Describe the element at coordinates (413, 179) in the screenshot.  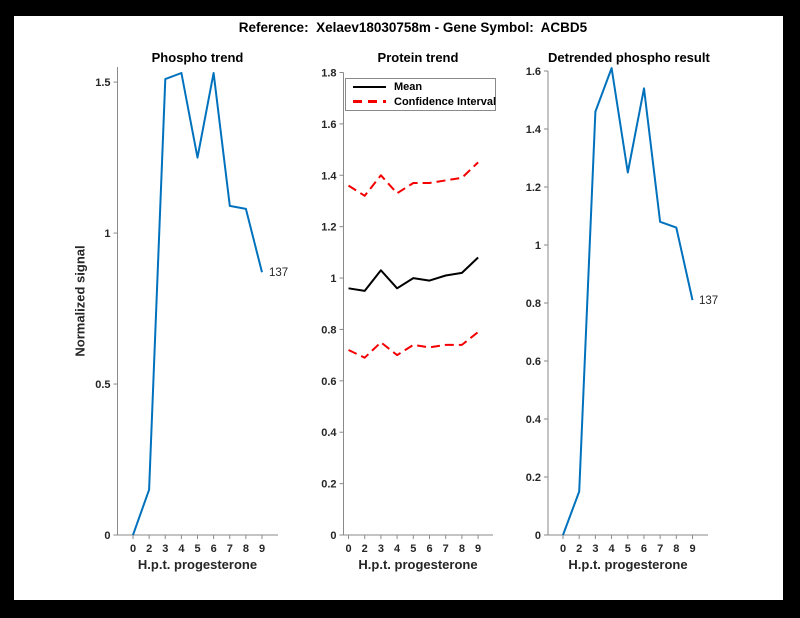
I see `series-confidence-interval-upper` at that location.